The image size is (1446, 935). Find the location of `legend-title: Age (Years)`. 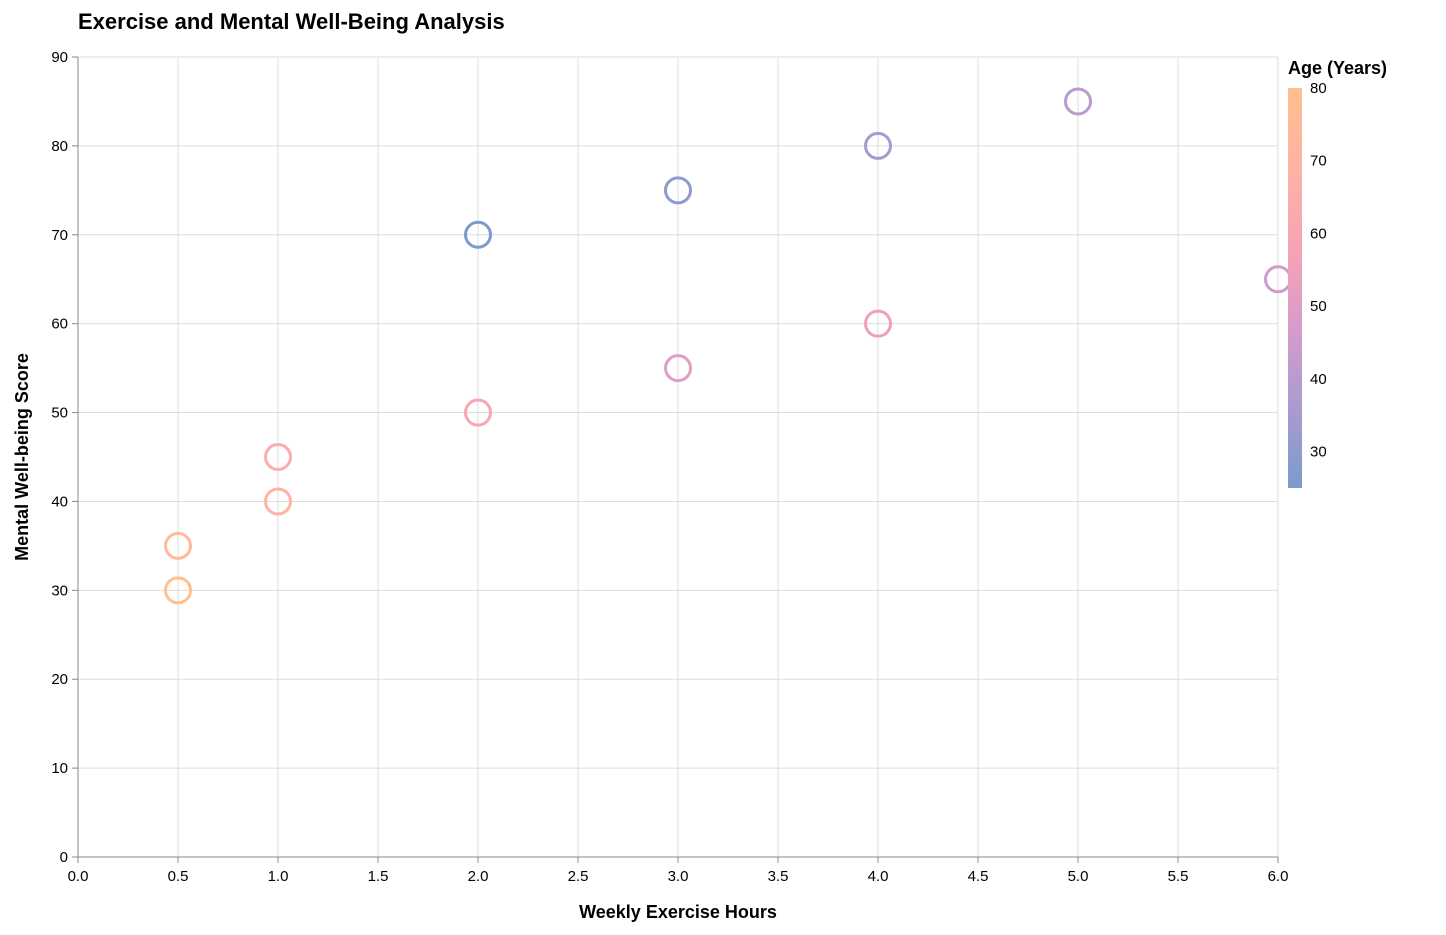

legend-title: Age (Years) is located at coordinates (1337, 68).